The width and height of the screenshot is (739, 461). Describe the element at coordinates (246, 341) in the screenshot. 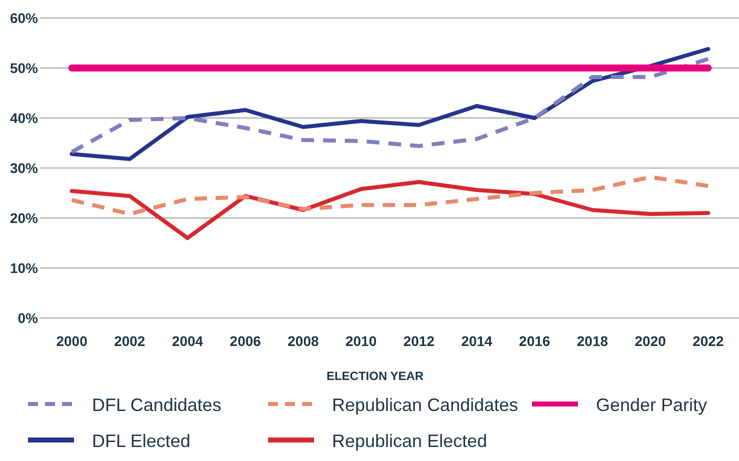

I see `x-tick-label: 2006` at that location.